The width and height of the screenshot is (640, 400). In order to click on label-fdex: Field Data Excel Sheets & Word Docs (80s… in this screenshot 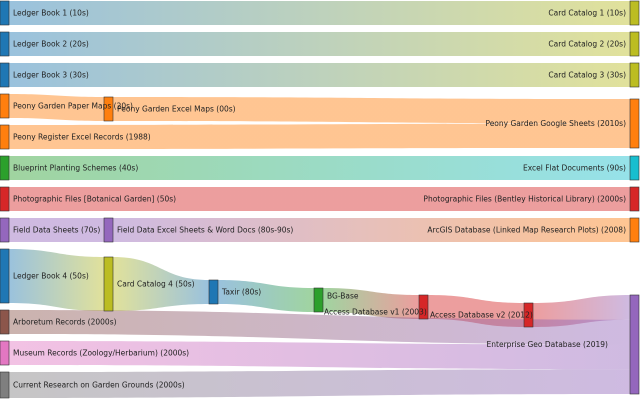, I will do `click(205, 230)`.